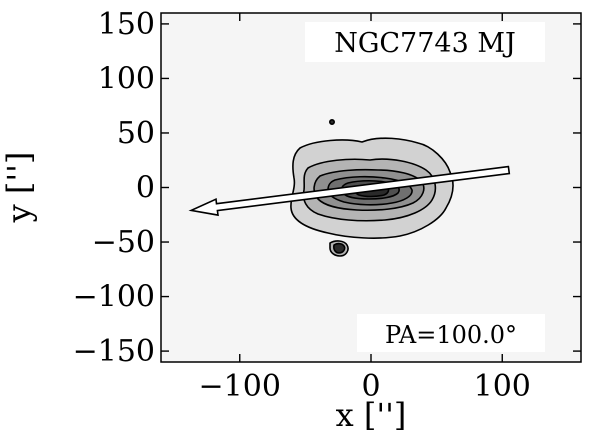 This screenshot has width=598, height=433. I want to click on position-angle-arrow, so click(349, 191).